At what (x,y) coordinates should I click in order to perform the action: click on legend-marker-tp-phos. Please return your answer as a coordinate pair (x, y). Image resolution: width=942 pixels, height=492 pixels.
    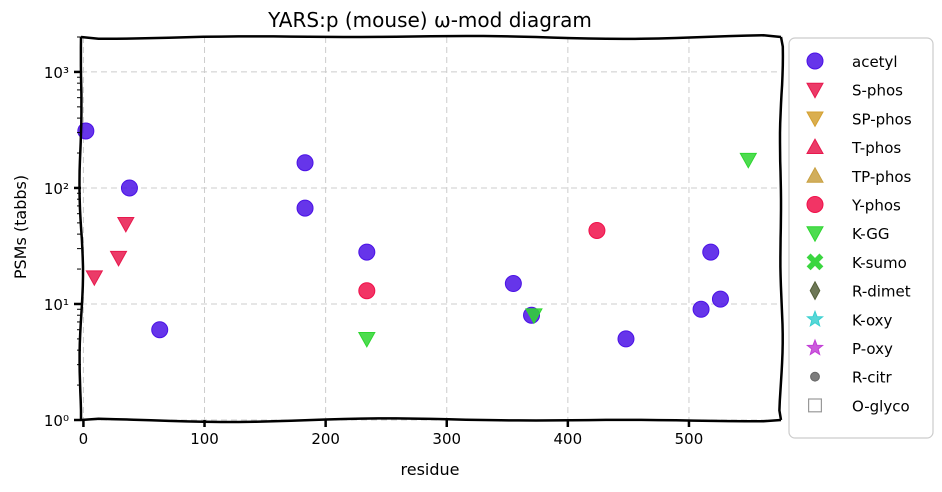
    Looking at the image, I should click on (815, 174).